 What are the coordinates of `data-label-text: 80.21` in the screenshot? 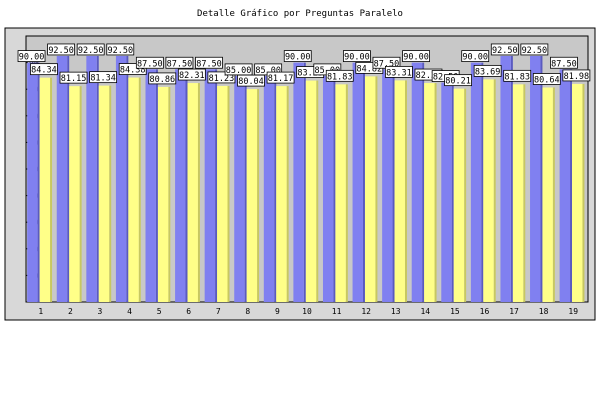 It's located at (458, 82).